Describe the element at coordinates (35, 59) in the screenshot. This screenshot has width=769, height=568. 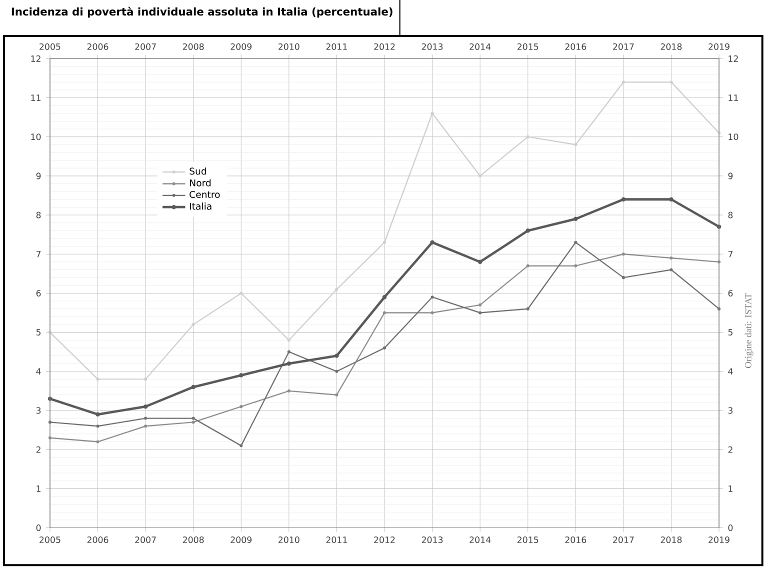
I see `y-tick-label: 12` at that location.